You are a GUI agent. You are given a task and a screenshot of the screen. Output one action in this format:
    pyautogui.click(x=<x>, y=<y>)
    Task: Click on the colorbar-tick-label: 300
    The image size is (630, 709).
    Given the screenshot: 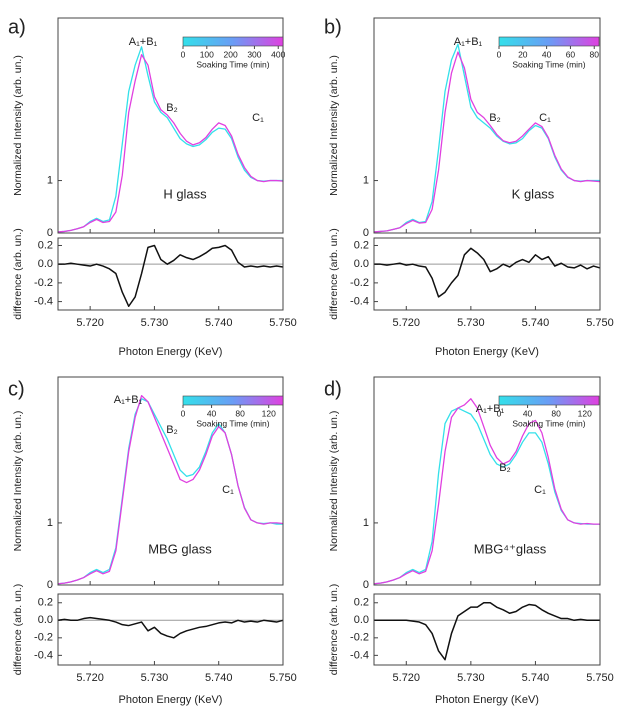 What is the action you would take?
    pyautogui.click(x=254, y=54)
    